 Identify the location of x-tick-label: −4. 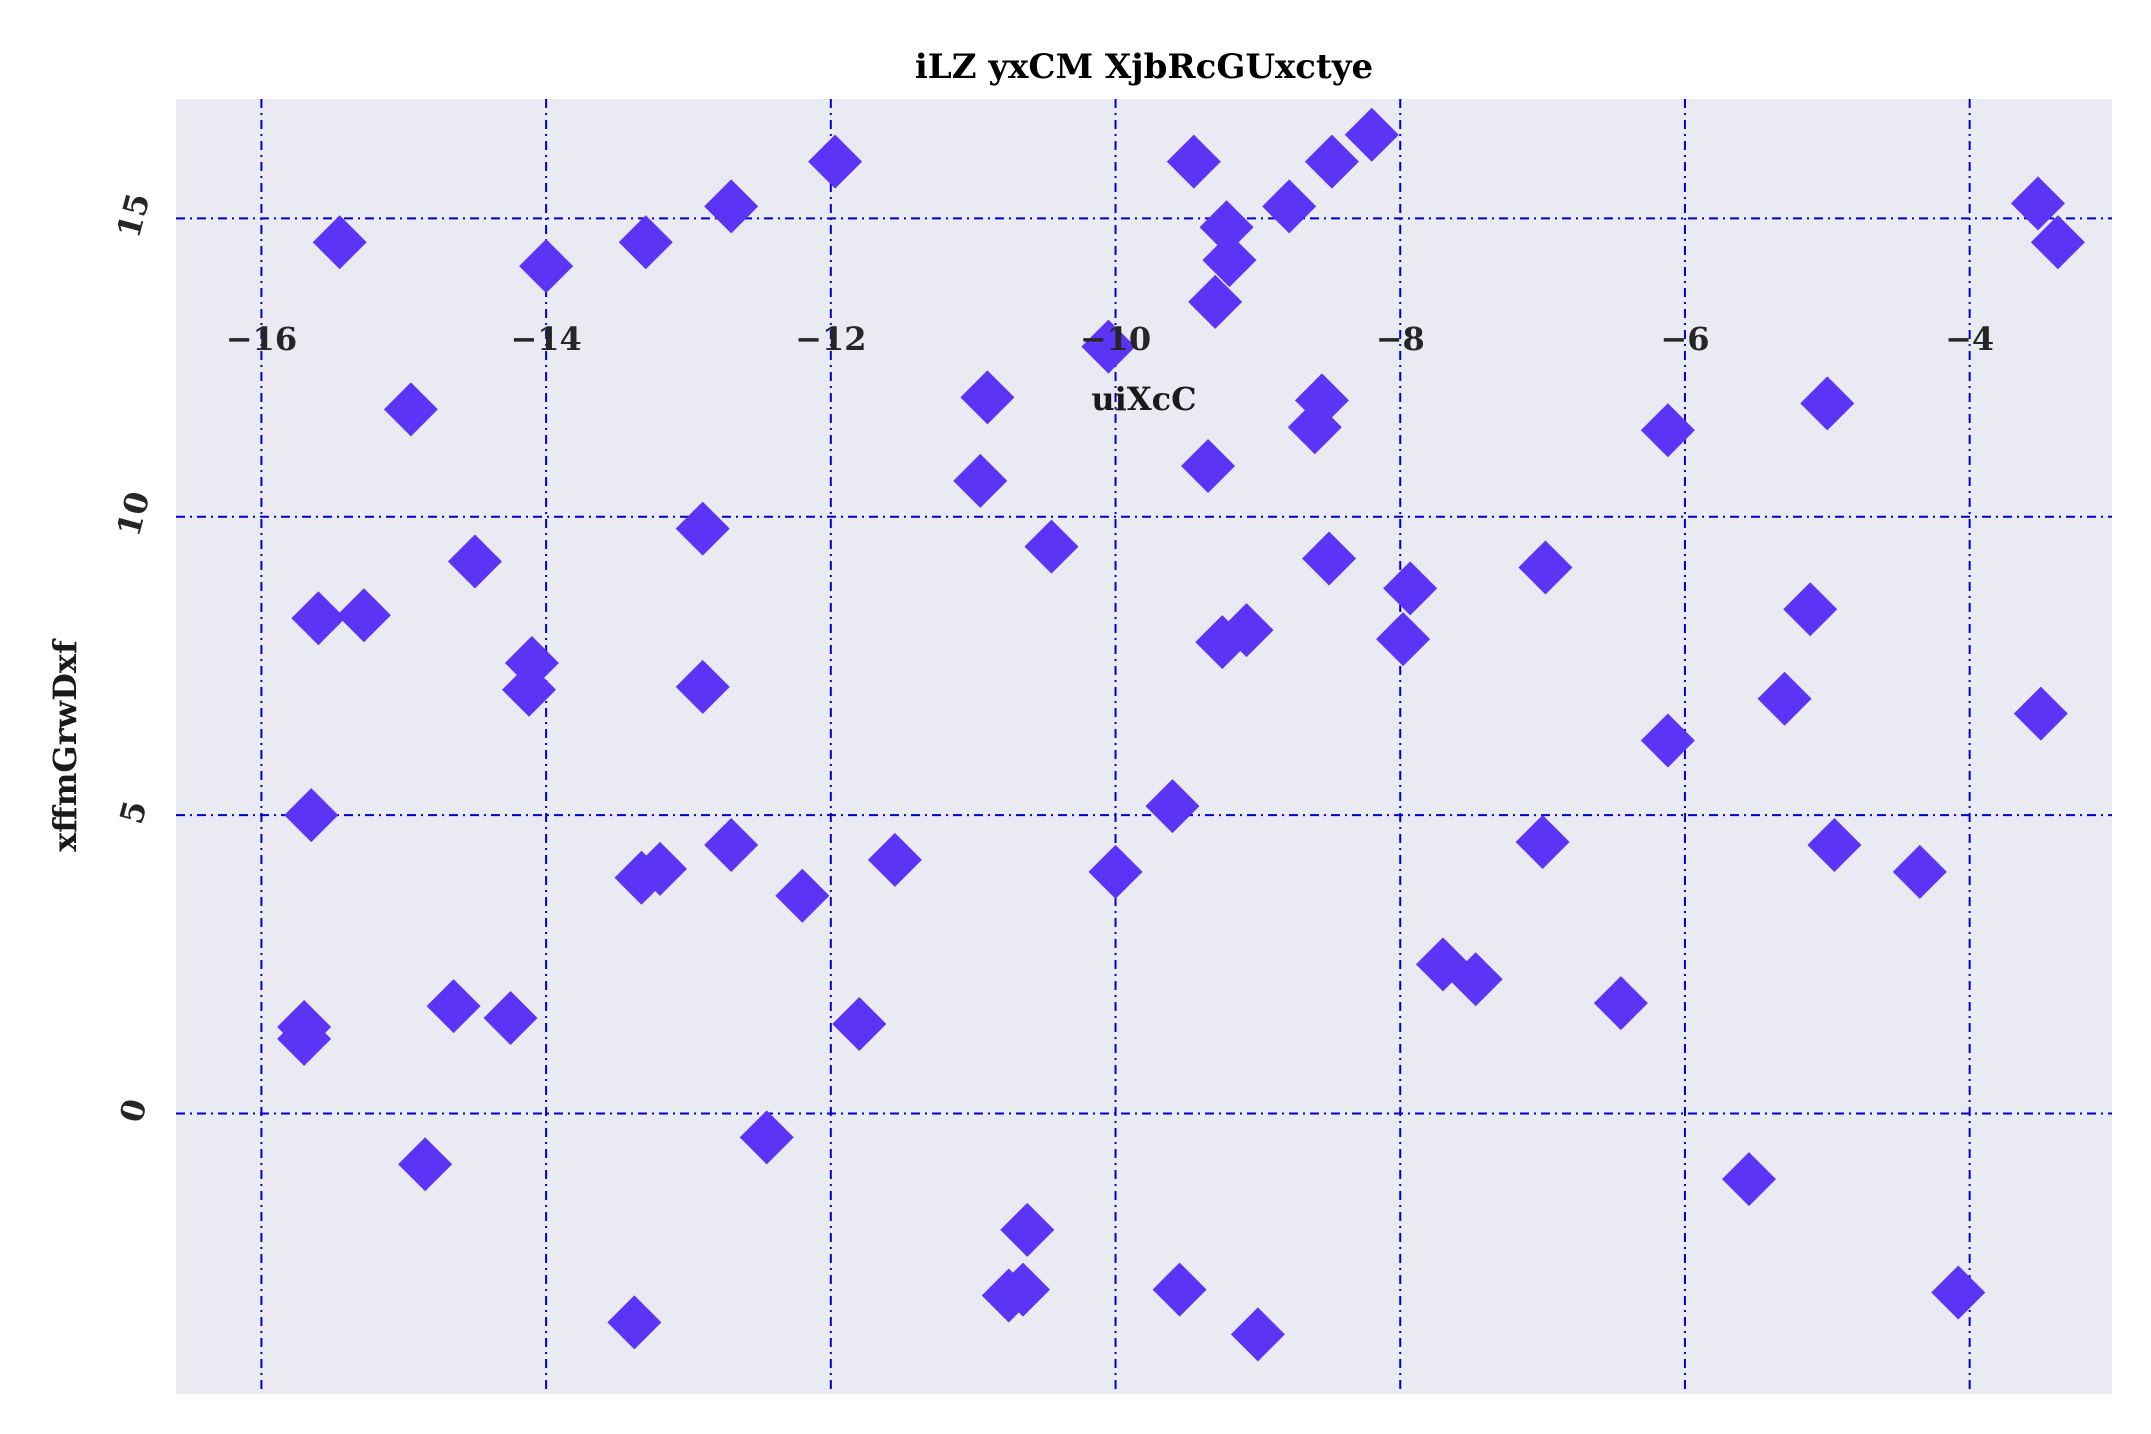
(1969, 339).